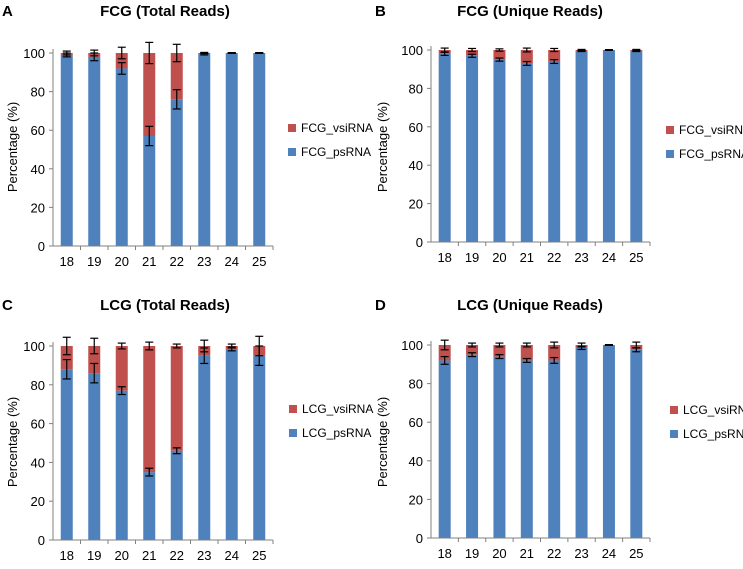 The image size is (743, 569). What do you see at coordinates (530, 305) in the screenshot?
I see `chart-title: LCG (Unique Reads)` at bounding box center [530, 305].